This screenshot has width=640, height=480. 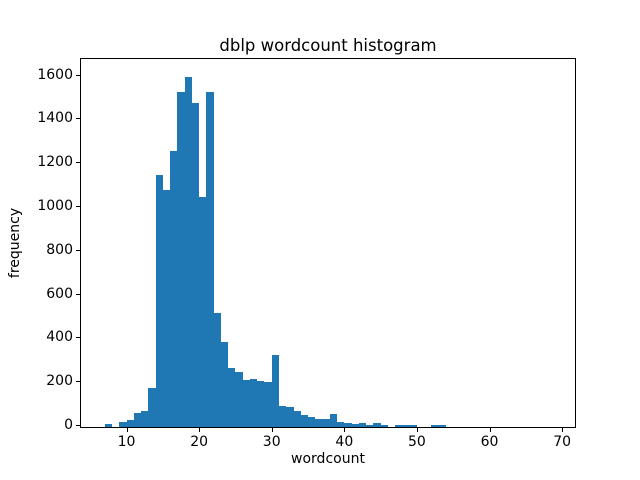 I want to click on chart-title: dblp wordcount histogram, so click(x=328, y=45).